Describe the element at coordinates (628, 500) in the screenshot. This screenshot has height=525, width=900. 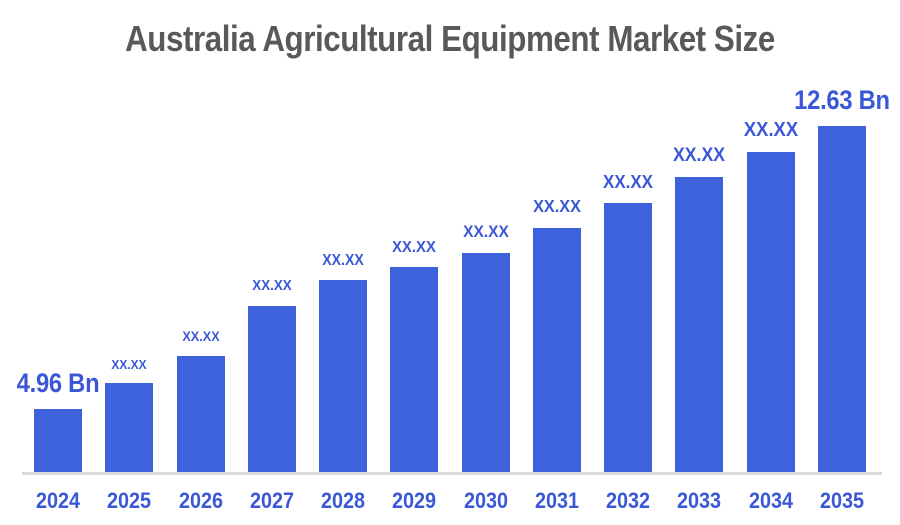
I see `x-axis-label: 2032` at that location.